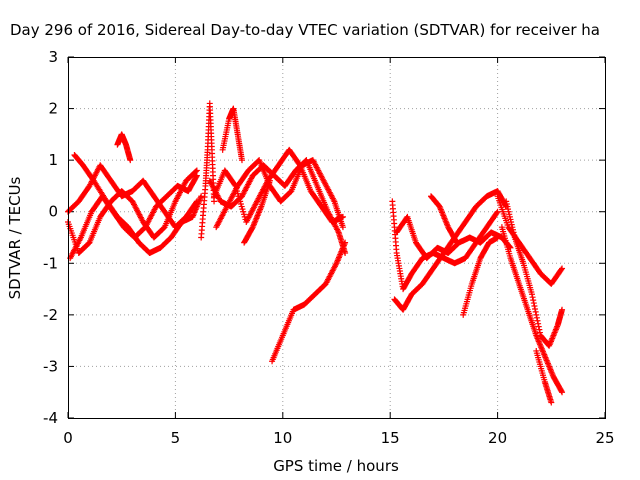  What do you see at coordinates (604, 438) in the screenshot?
I see `x-tick-label: 25` at bounding box center [604, 438].